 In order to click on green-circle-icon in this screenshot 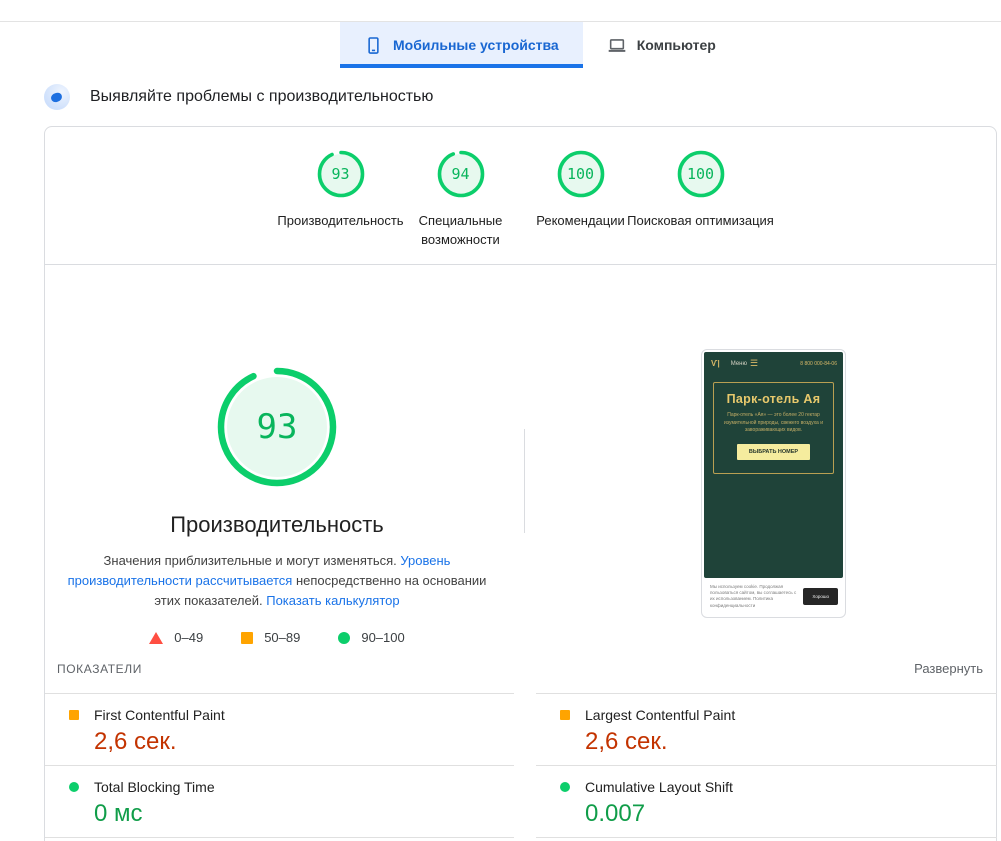, I will do `click(344, 637)`.